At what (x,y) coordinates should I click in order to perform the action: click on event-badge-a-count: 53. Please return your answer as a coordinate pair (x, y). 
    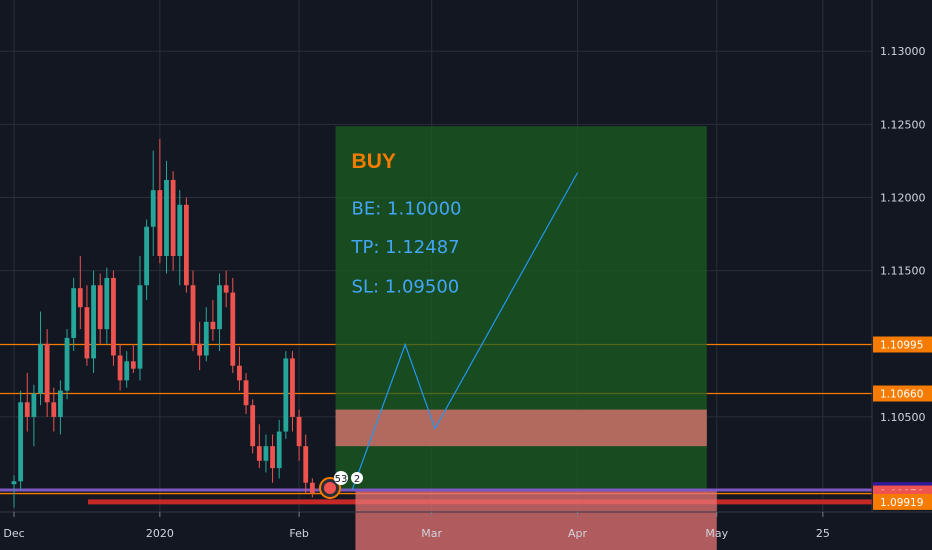
    Looking at the image, I should click on (341, 479).